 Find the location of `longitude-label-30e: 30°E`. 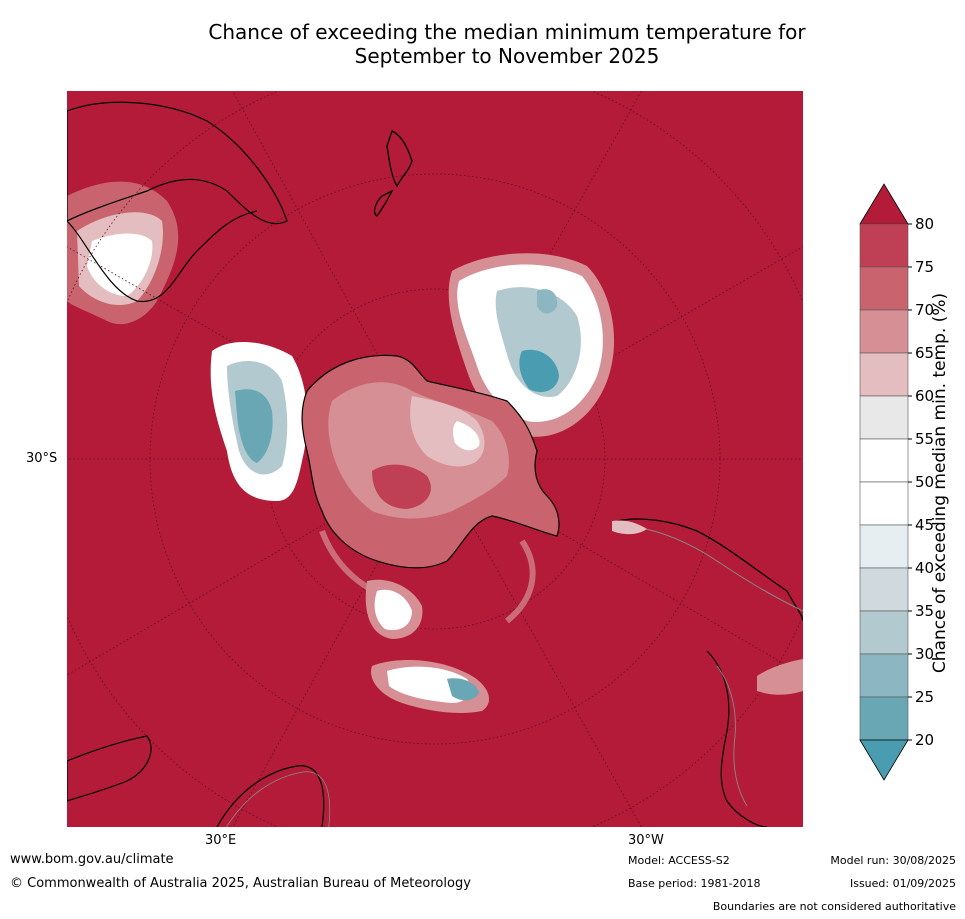

longitude-label-30e: 30°E is located at coordinates (221, 840).